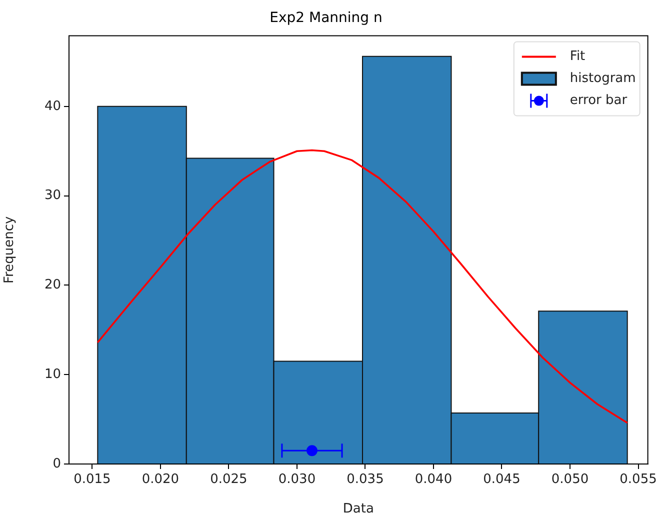 Image resolution: width=660 pixels, height=519 pixels. What do you see at coordinates (603, 78) in the screenshot?
I see `legend-label: histogram` at bounding box center [603, 78].